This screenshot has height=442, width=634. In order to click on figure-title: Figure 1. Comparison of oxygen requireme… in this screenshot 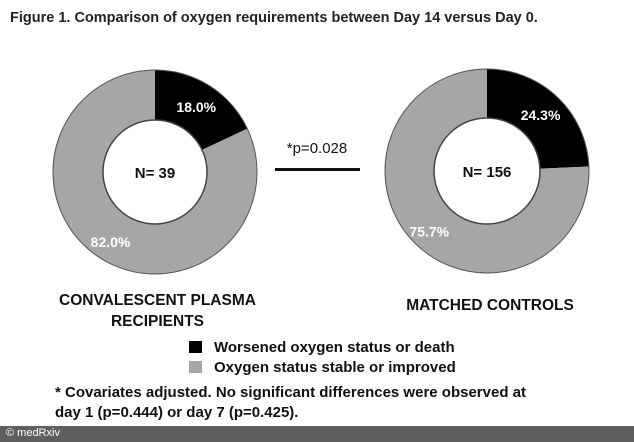, I will do `click(274, 18)`.